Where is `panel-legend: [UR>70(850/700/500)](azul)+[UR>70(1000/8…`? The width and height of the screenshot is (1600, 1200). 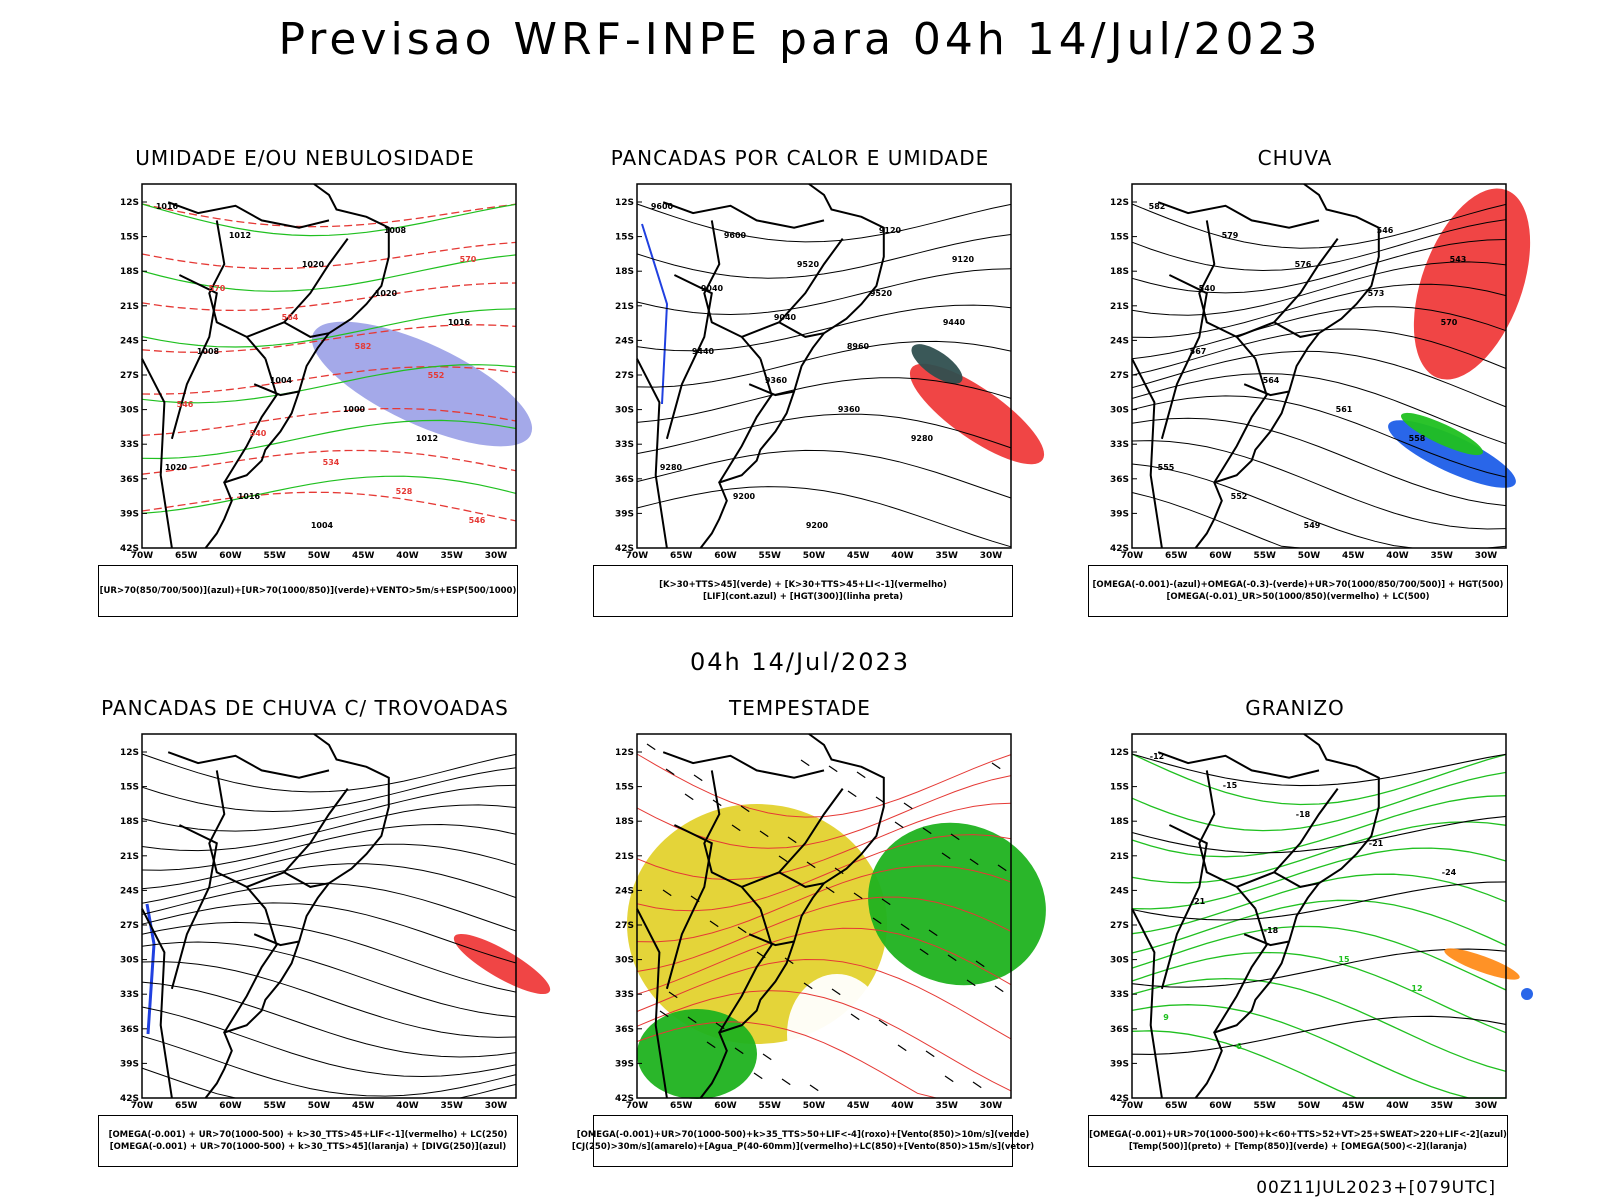
panel-legend: [UR>70(850/700/500)](azul)+[UR>70(1000/8… is located at coordinates (308, 591).